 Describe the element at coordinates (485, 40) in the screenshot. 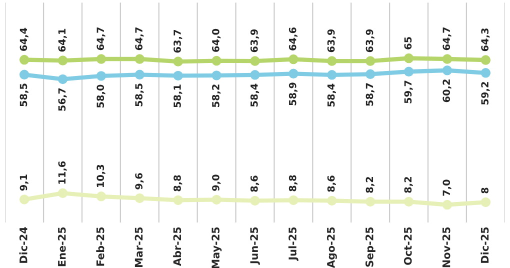

I see `data-label: 64,3` at that location.